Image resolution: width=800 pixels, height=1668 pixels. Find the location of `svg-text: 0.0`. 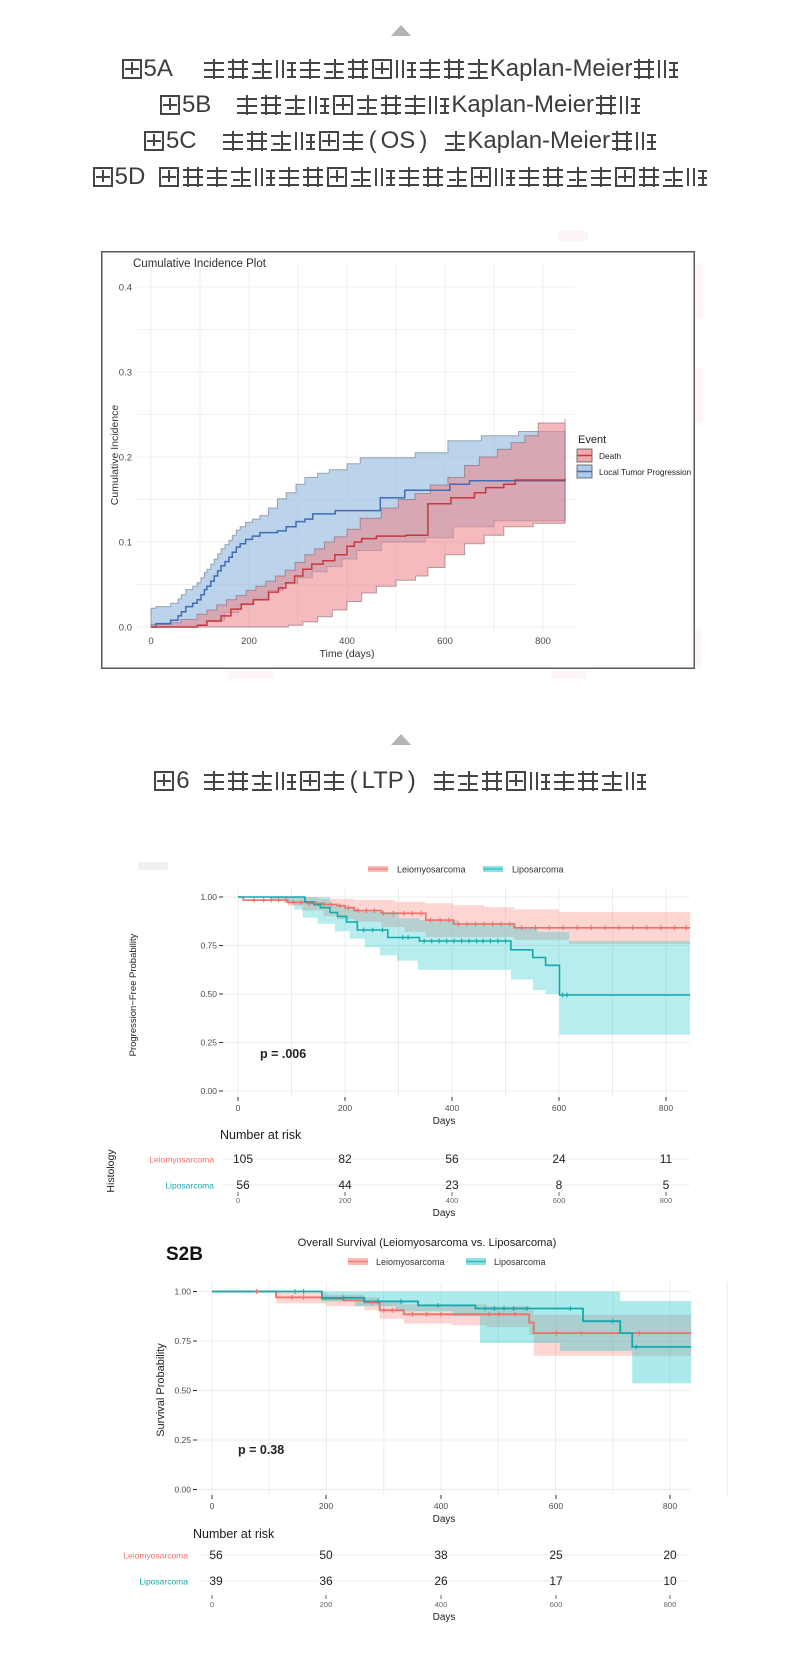

svg-text: 0.0 is located at coordinates (125, 628).